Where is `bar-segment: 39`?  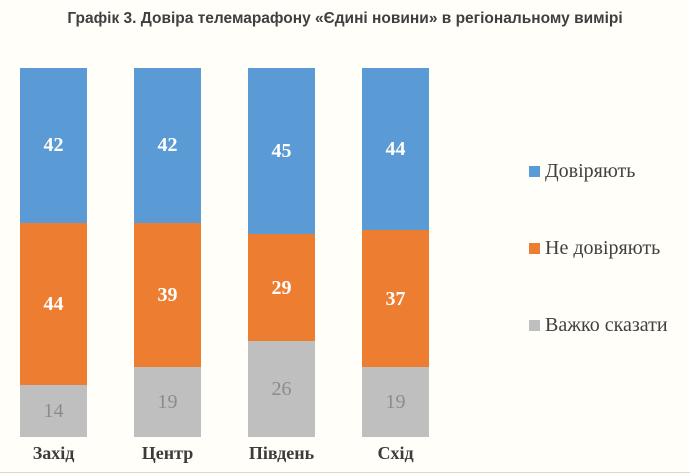 bar-segment: 39 is located at coordinates (167, 294).